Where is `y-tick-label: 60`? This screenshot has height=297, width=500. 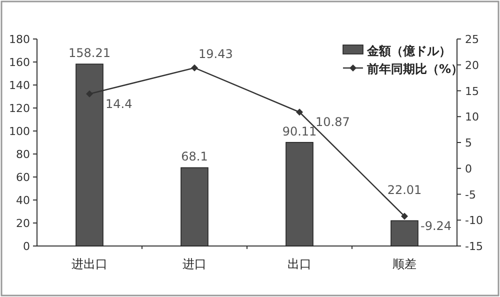
y-tick-label: 60 is located at coordinates (23, 177).